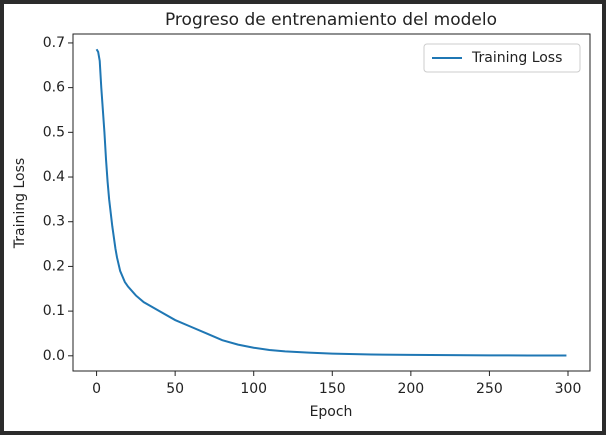  Describe the element at coordinates (489, 389) in the screenshot. I see `x-tick-label: 250` at that location.